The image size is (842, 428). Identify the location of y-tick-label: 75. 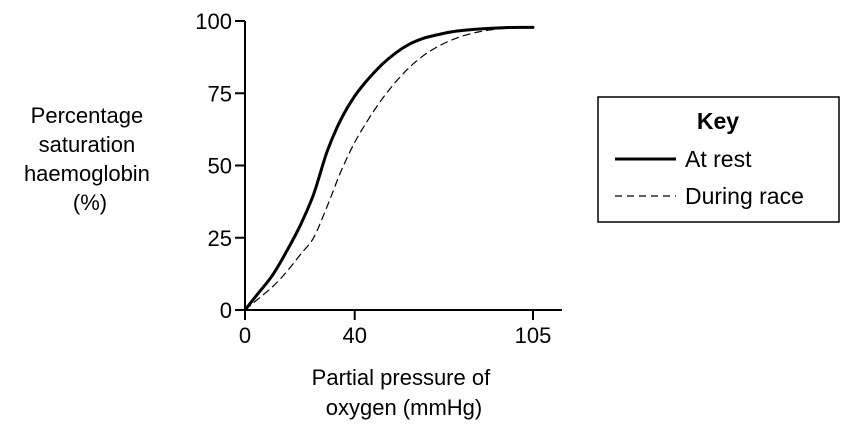
(220, 93).